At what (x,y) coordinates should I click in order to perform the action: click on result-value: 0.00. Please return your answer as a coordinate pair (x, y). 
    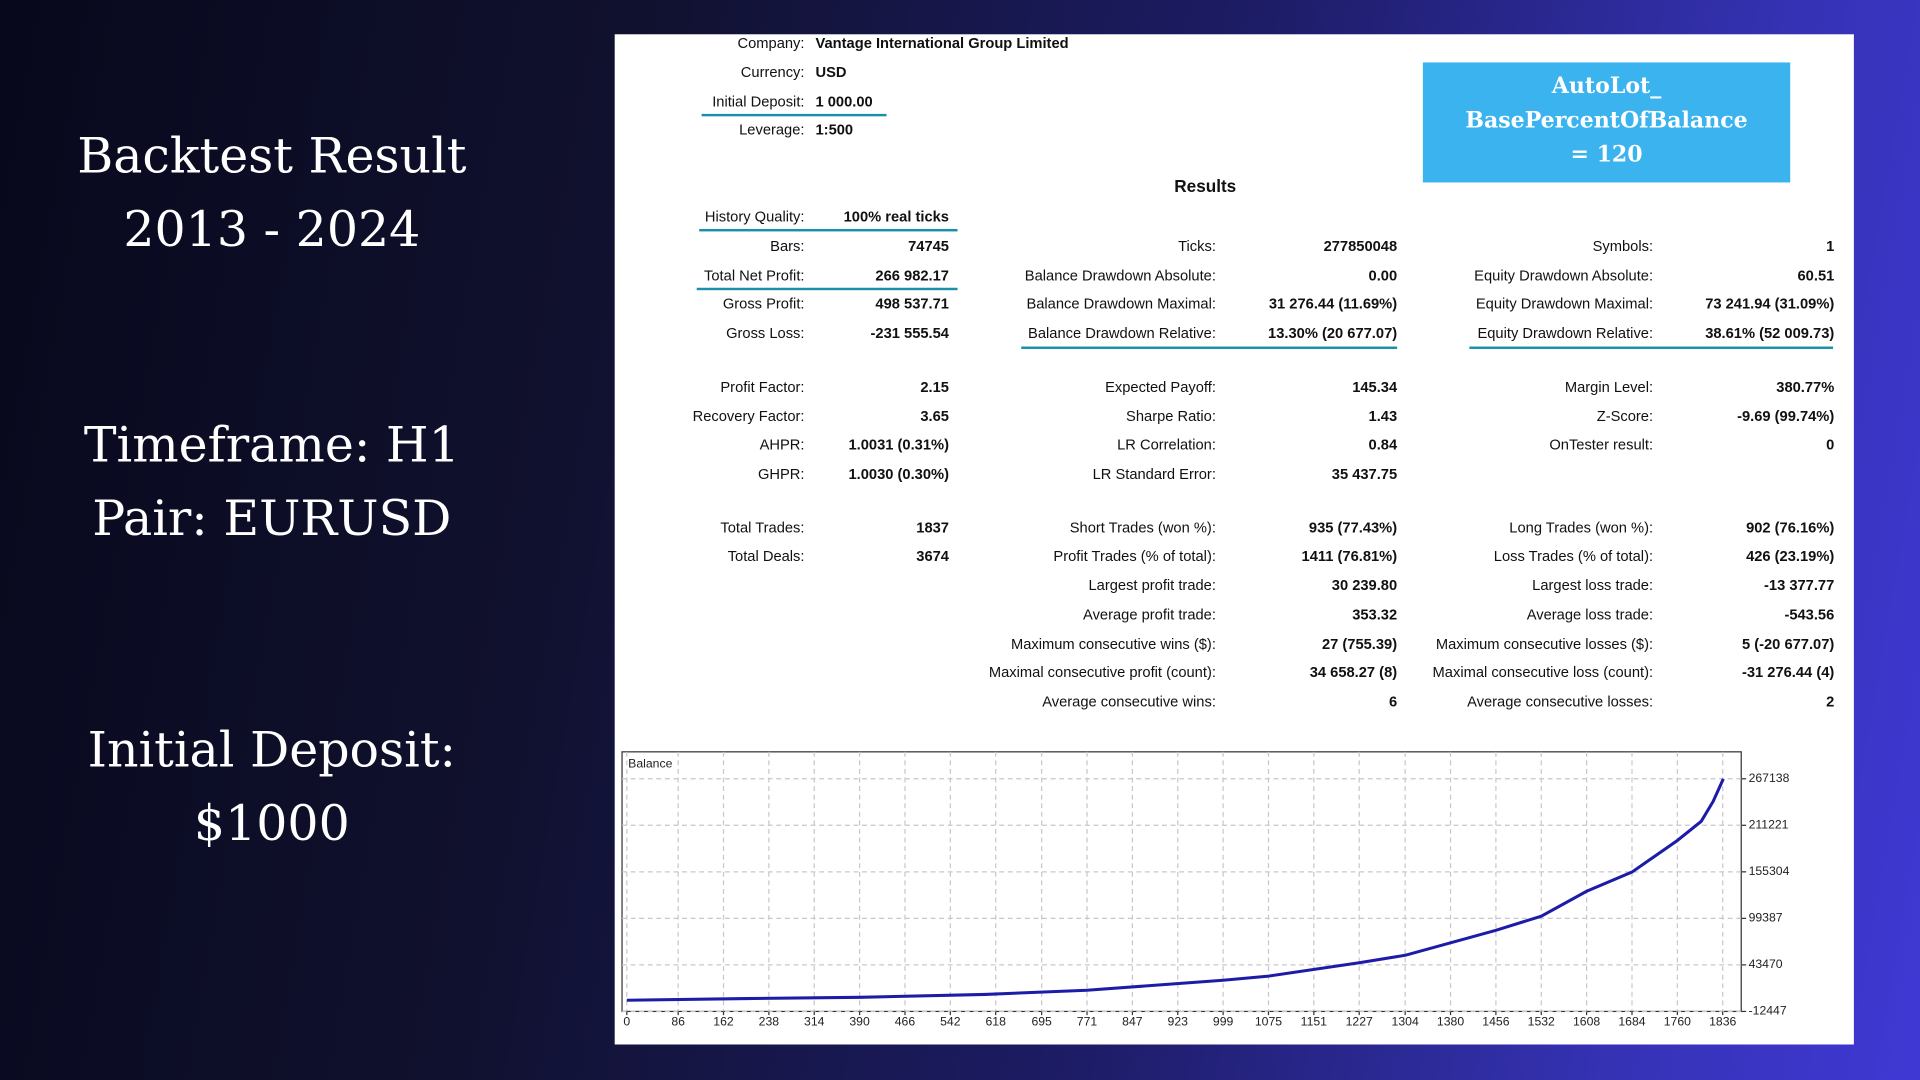
    Looking at the image, I should click on (1383, 275).